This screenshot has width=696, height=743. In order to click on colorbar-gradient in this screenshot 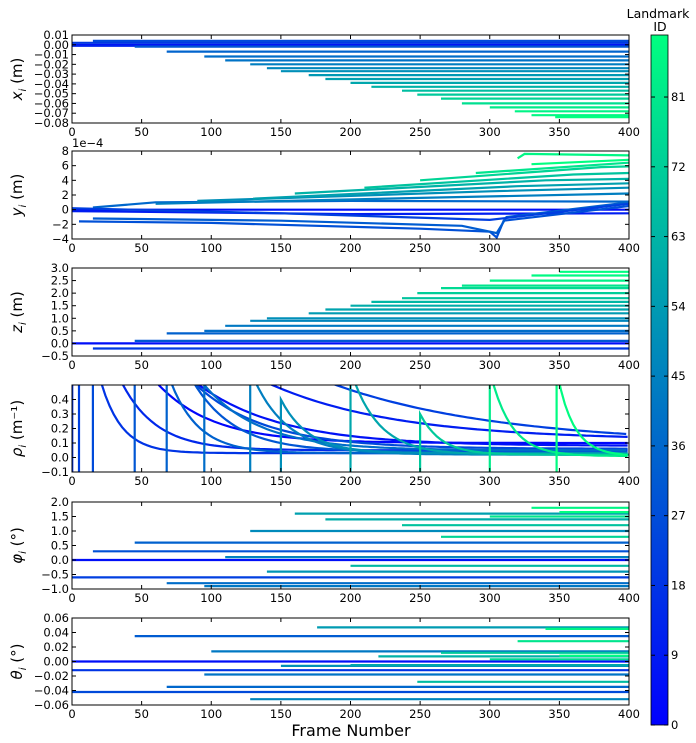, I will do `click(659, 380)`.